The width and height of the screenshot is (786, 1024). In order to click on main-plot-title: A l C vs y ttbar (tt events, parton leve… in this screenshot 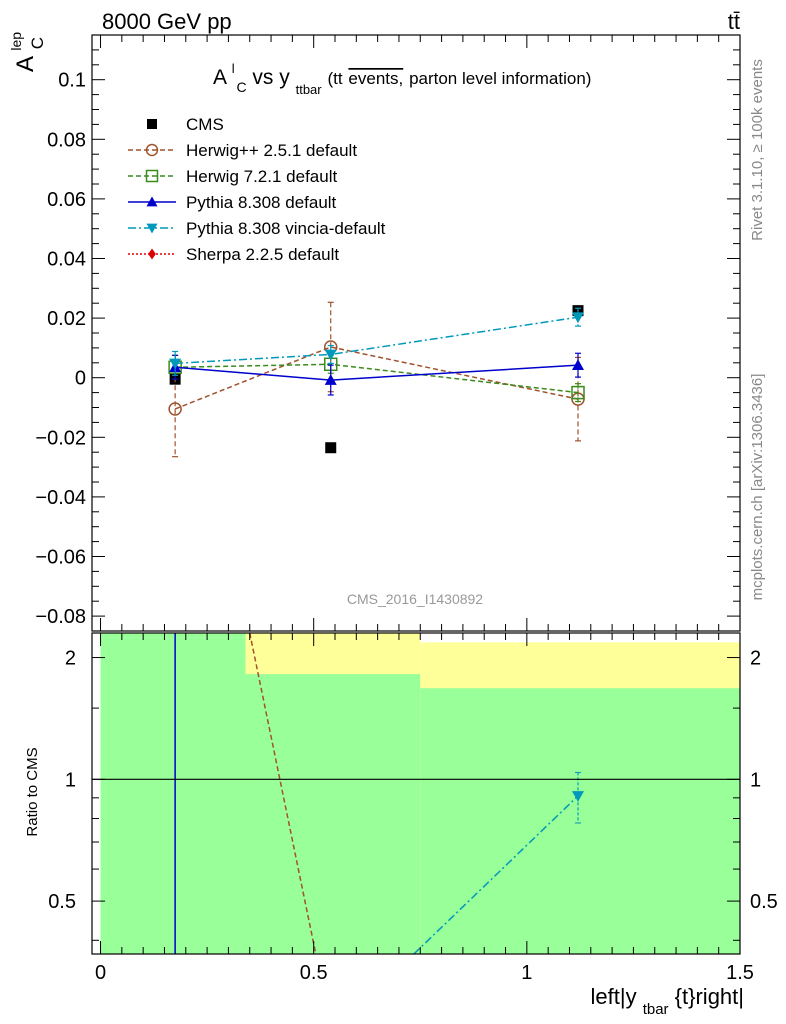, I will do `click(402, 77)`.